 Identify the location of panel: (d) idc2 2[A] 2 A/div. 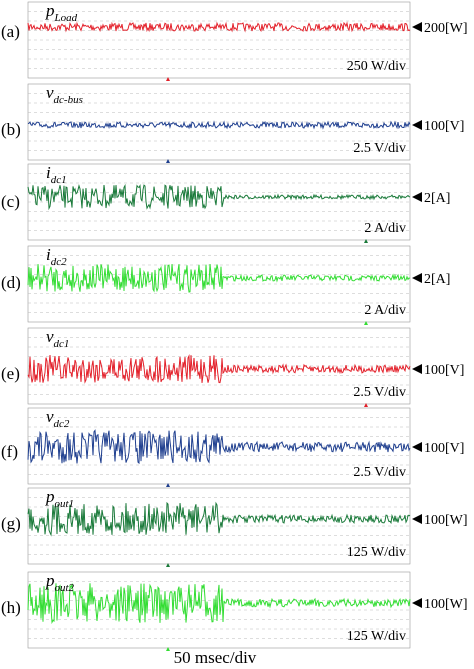
(225, 285).